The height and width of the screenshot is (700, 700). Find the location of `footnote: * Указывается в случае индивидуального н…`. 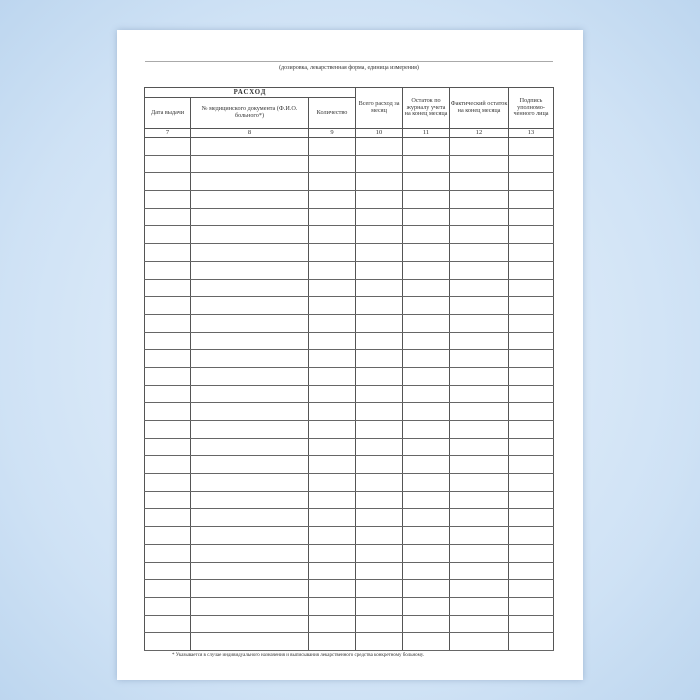

footnote: * Указывается в случае индивидуального н… is located at coordinates (298, 655).